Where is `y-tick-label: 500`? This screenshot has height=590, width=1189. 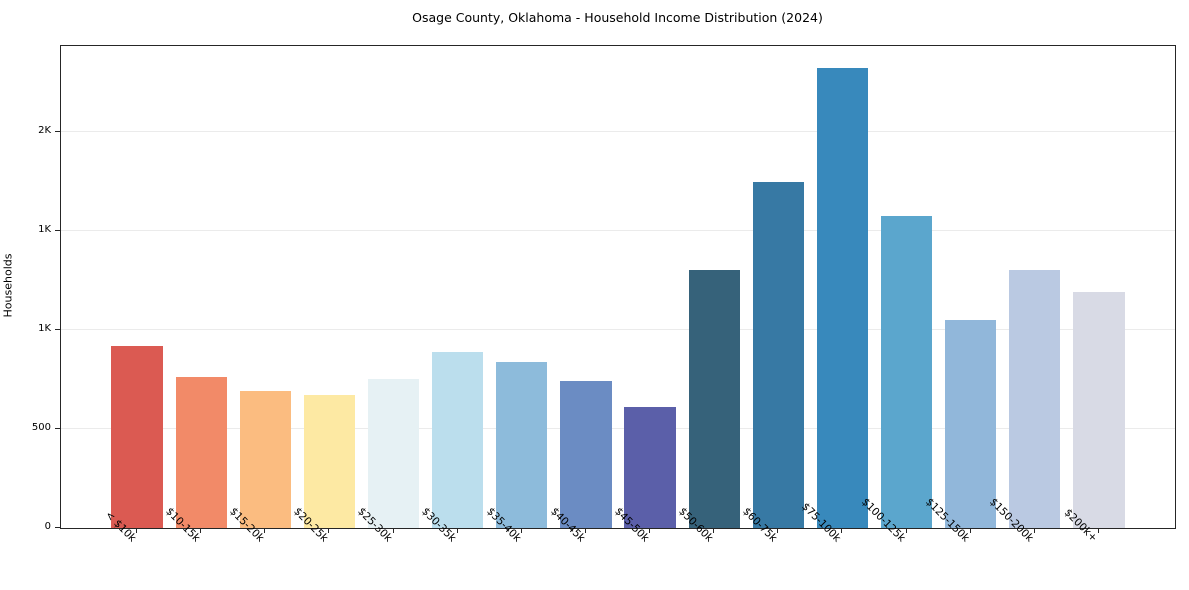 y-tick-label: 500 is located at coordinates (41, 427).